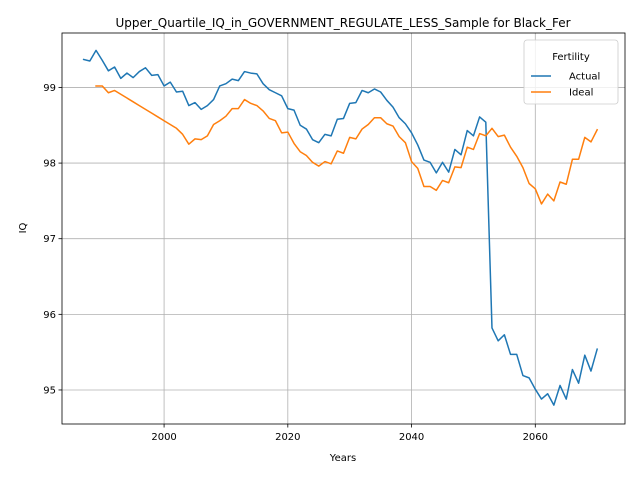  I want to click on legend-entries: Actual Ideal, so click(565, 85).